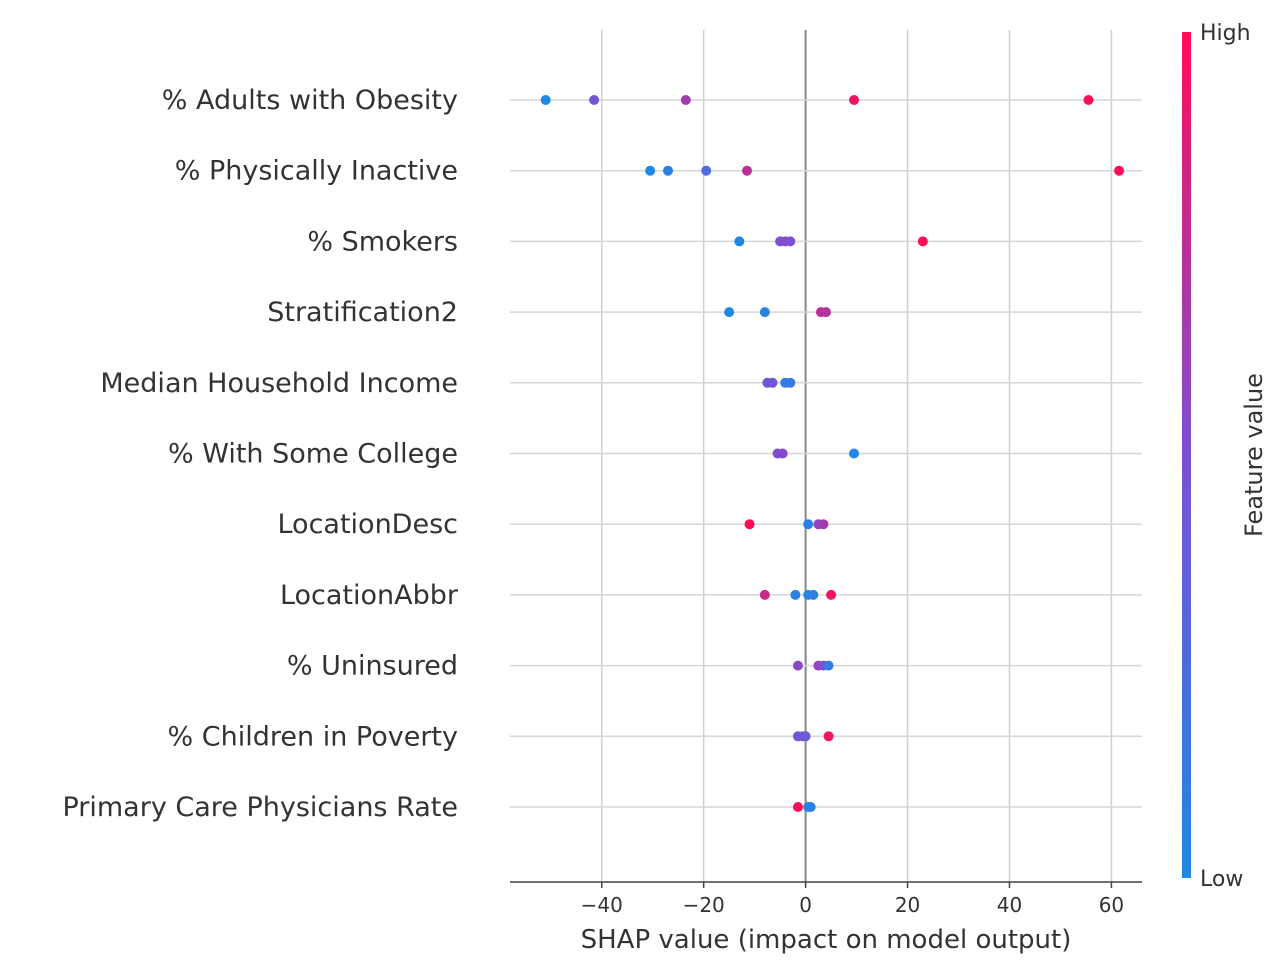  Describe the element at coordinates (1111, 905) in the screenshot. I see `x-tick-label: 60` at that location.